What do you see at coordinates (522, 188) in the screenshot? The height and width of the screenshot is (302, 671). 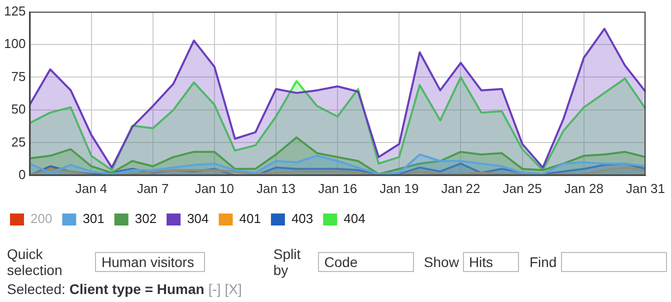 I see `x-tick-label: Jan 25` at bounding box center [522, 188].